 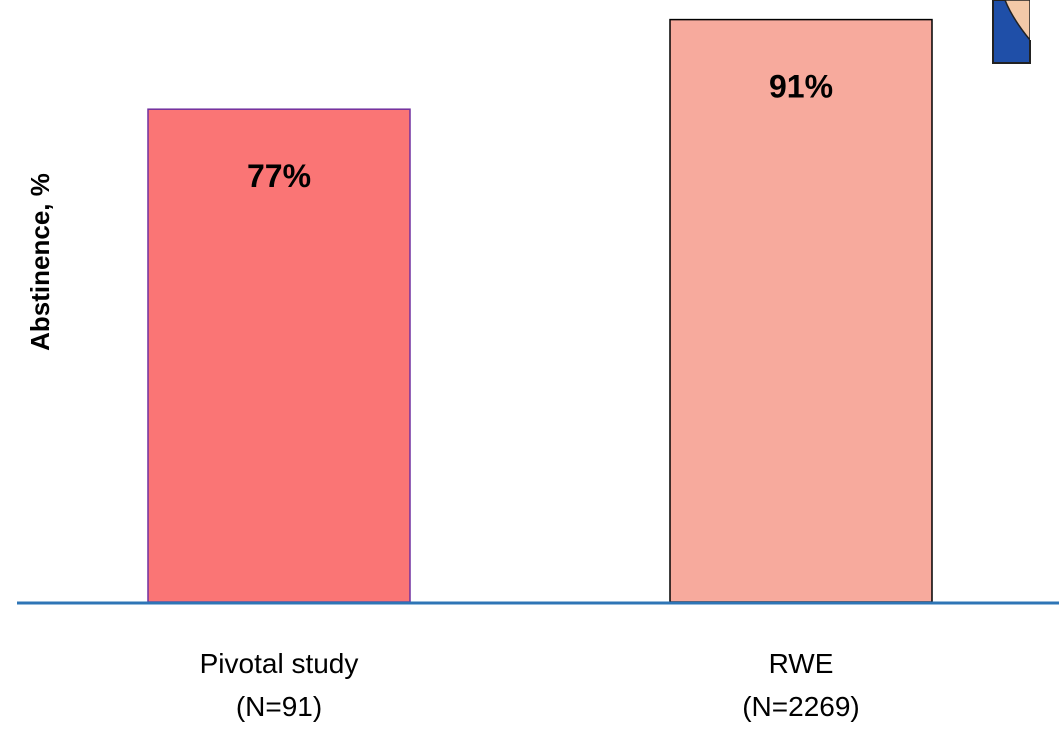 What do you see at coordinates (801, 663) in the screenshot?
I see `category-label-2: RWE` at bounding box center [801, 663].